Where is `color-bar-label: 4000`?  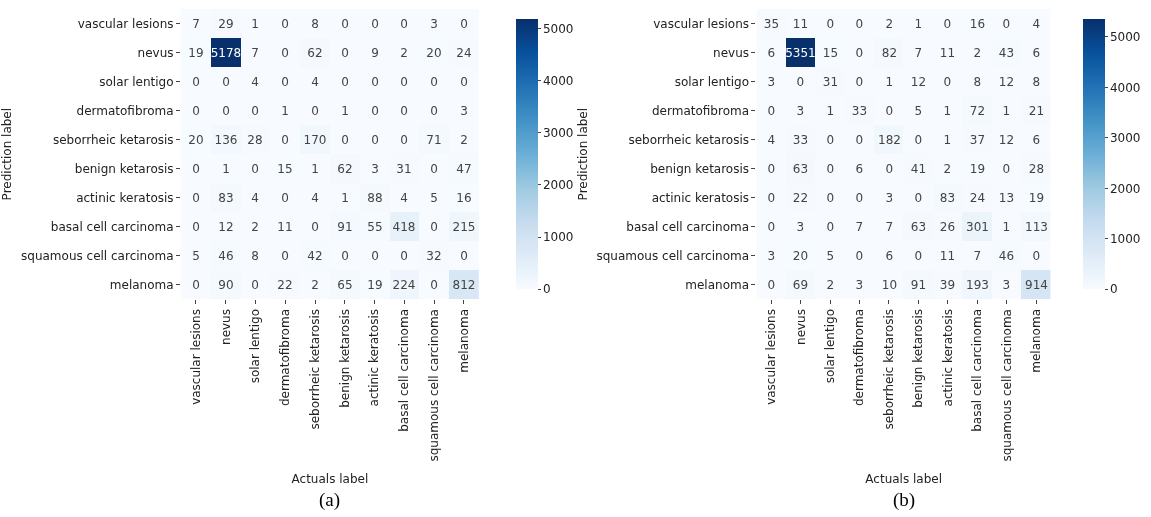 color-bar-label: 4000 is located at coordinates (558, 80).